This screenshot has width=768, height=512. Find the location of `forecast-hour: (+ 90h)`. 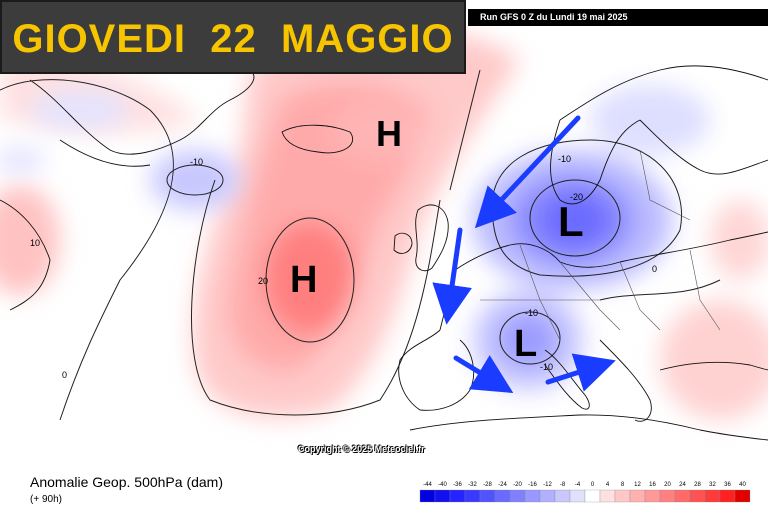

forecast-hour: (+ 90h) is located at coordinates (46, 499).